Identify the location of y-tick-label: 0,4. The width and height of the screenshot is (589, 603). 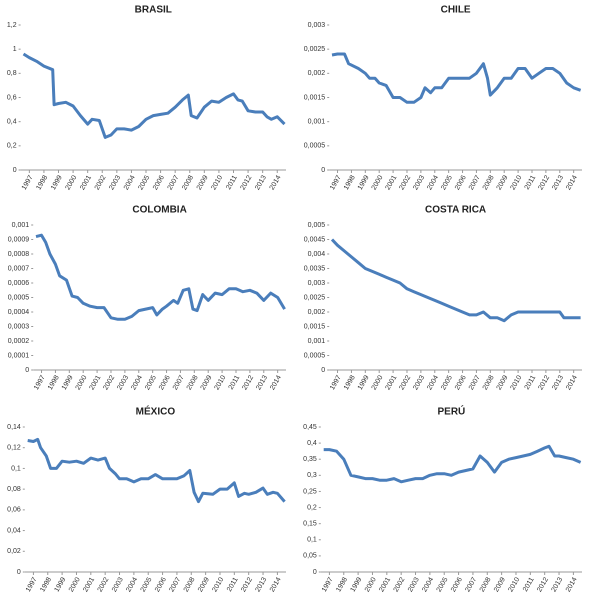
(312, 443).